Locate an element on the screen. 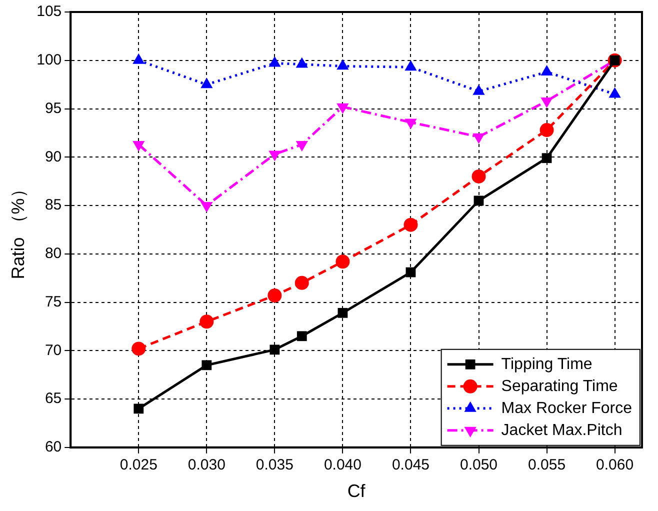  legend-label: Tipping Time is located at coordinates (546, 364).